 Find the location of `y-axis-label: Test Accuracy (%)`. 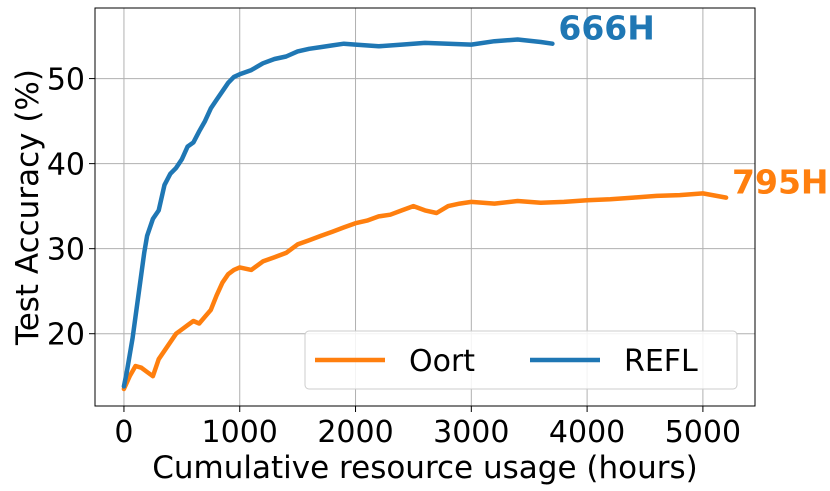

y-axis-label: Test Accuracy (%) is located at coordinates (28, 207).